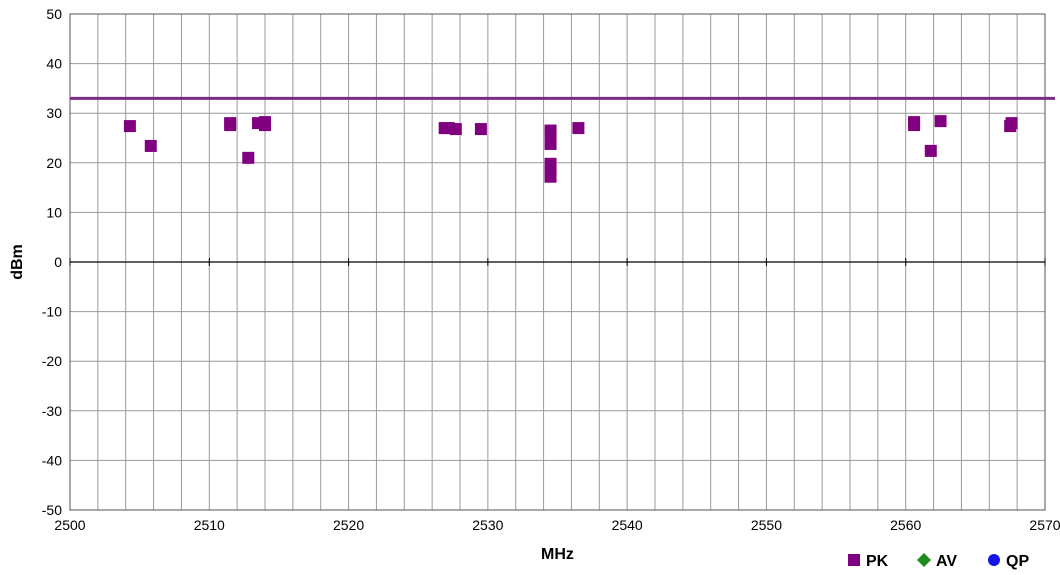  I want to click on legend-label-qp: QP, so click(1017, 561).